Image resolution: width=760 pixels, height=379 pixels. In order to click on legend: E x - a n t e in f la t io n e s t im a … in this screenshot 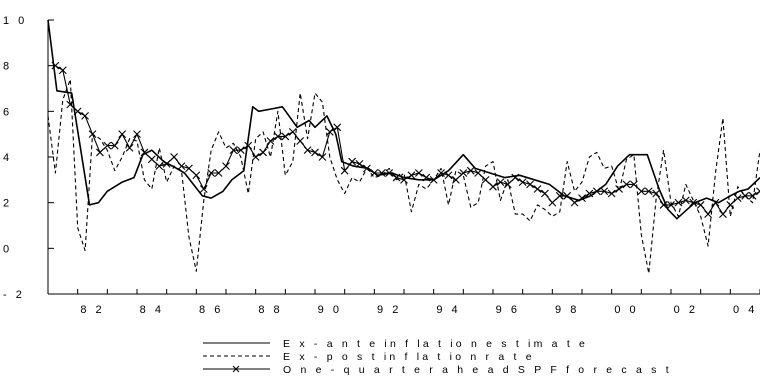, I will do `click(437, 357)`.